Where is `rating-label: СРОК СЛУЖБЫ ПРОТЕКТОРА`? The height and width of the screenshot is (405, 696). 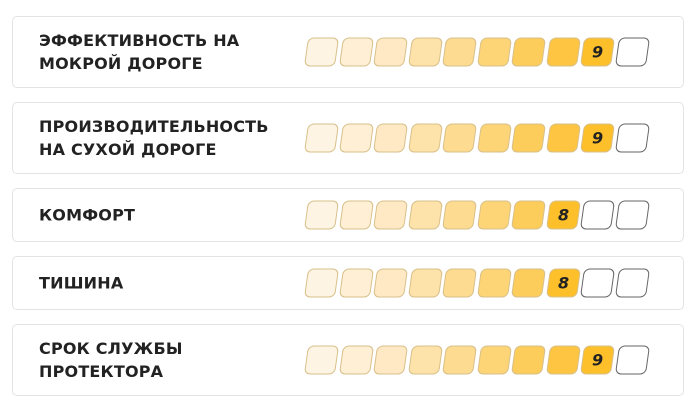 rating-label: СРОК СЛУЖБЫ ПРОТЕКТОРА is located at coordinates (111, 360).